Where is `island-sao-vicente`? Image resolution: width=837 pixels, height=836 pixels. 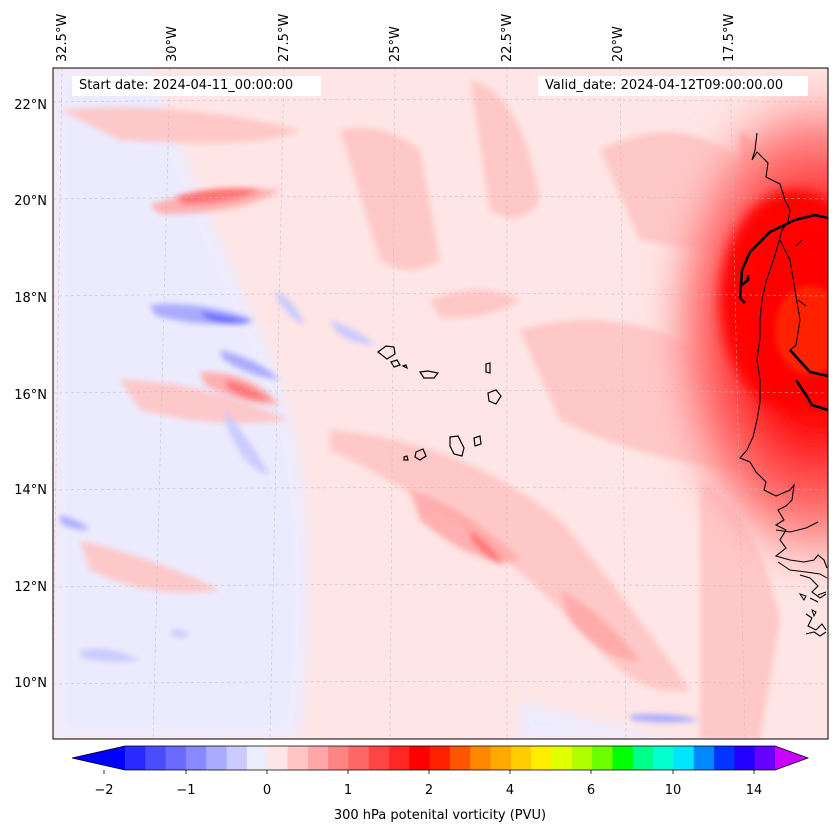
island-sao-vicente is located at coordinates (395, 363).